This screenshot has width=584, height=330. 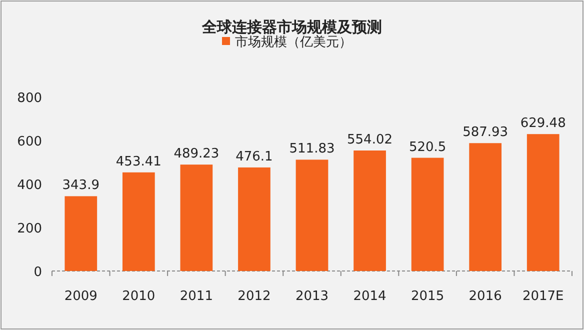 What do you see at coordinates (38, 272) in the screenshot?
I see `y-tick-label: 0` at bounding box center [38, 272].